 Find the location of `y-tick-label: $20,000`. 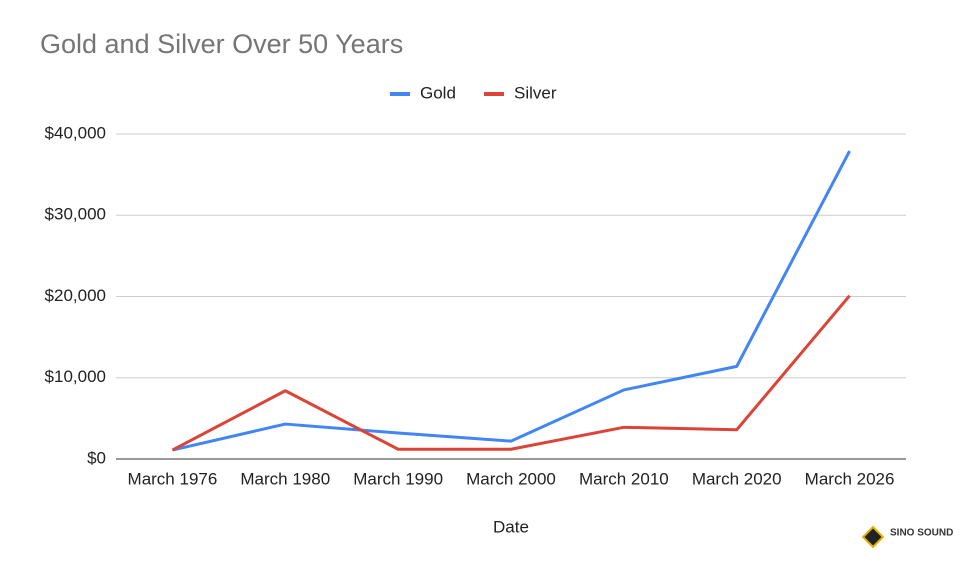

y-tick-label: $20,000 is located at coordinates (75, 295).